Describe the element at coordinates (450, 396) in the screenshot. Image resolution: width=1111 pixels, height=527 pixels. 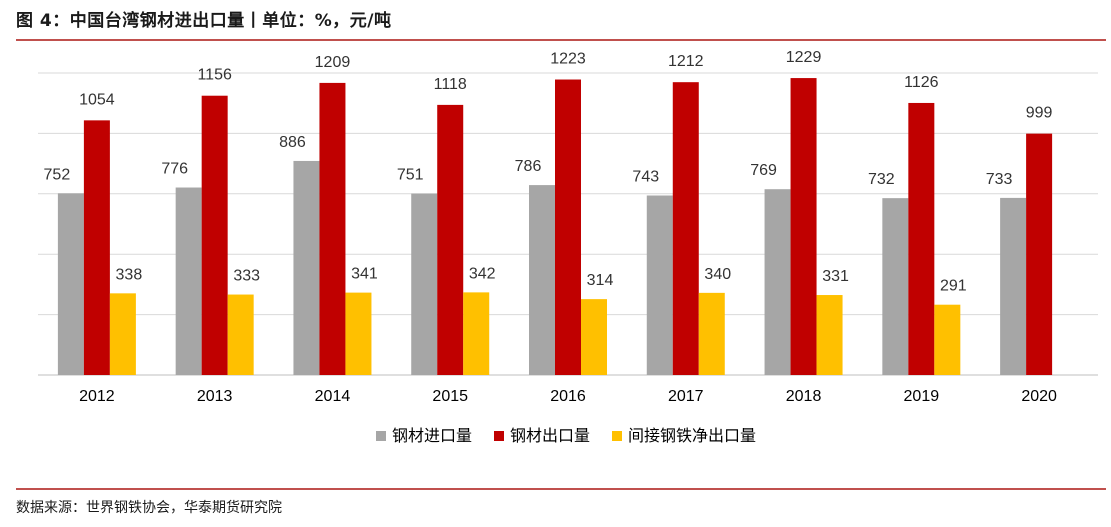
I see `x-tick-label: 2015` at that location.